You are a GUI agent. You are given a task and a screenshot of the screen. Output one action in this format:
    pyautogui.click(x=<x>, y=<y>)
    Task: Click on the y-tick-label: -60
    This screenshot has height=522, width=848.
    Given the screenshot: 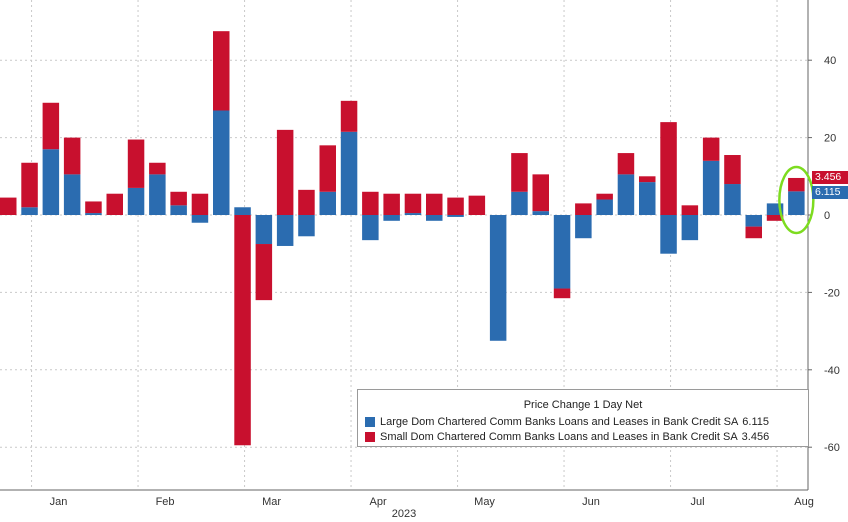 What is the action you would take?
    pyautogui.click(x=832, y=448)
    